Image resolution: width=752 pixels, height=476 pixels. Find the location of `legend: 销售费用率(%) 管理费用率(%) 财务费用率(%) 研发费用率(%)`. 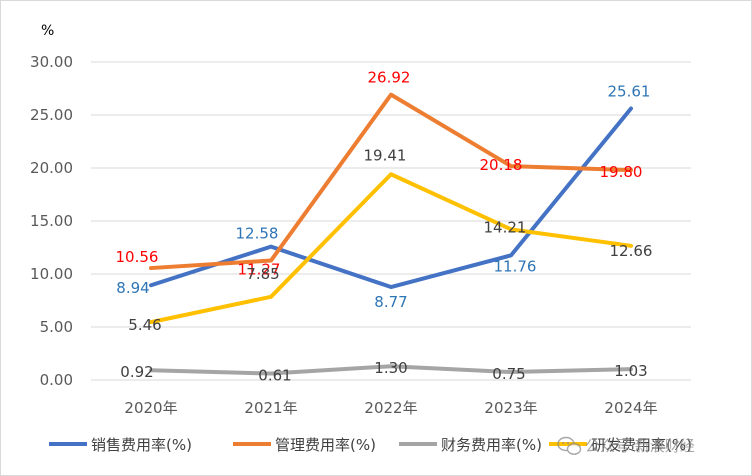

legend: 销售费用率(%) 管理费用率(%) 财务费用率(%) 研发费用率(%) is located at coordinates (370, 445).